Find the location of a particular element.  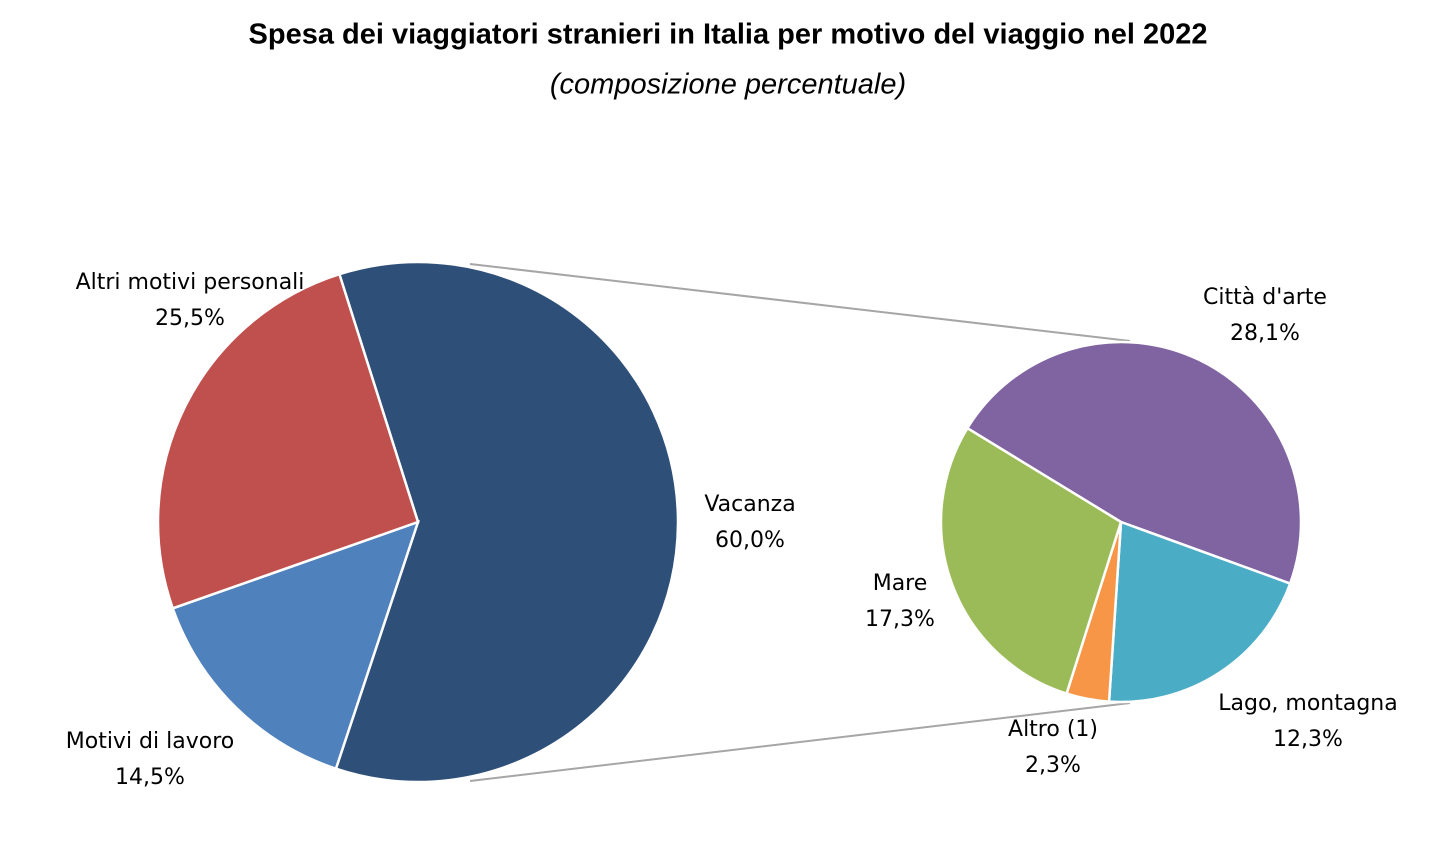

chart-subtitle: (composizione percentuale) is located at coordinates (728, 85).